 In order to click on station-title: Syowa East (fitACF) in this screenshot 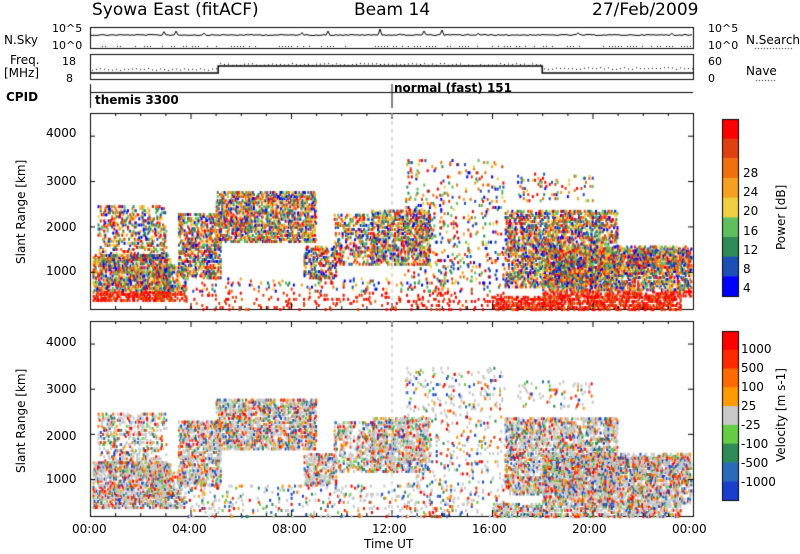, I will do `click(175, 10)`.